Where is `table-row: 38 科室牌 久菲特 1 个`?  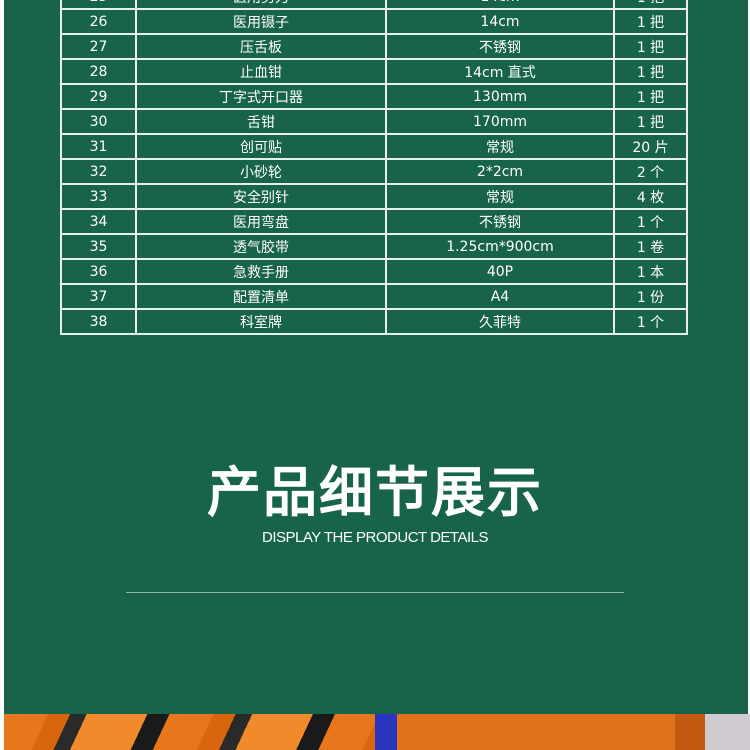
table-row: 38 科室牌 久菲特 1 个 is located at coordinates (374, 321).